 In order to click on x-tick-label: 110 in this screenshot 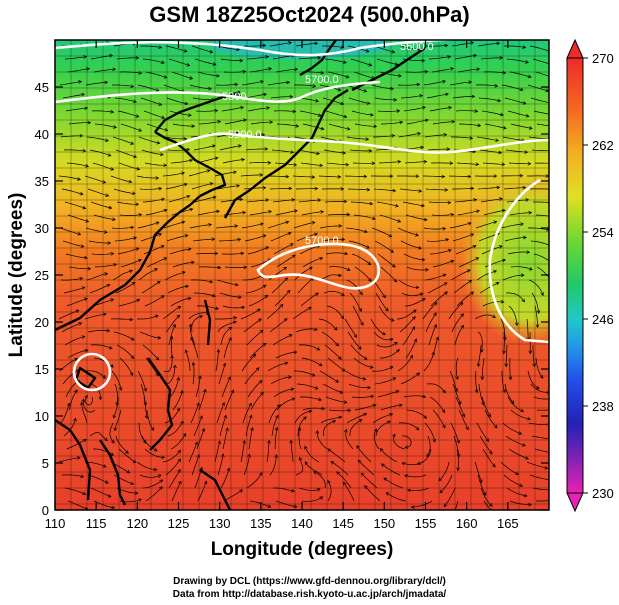, I will do `click(55, 523)`.